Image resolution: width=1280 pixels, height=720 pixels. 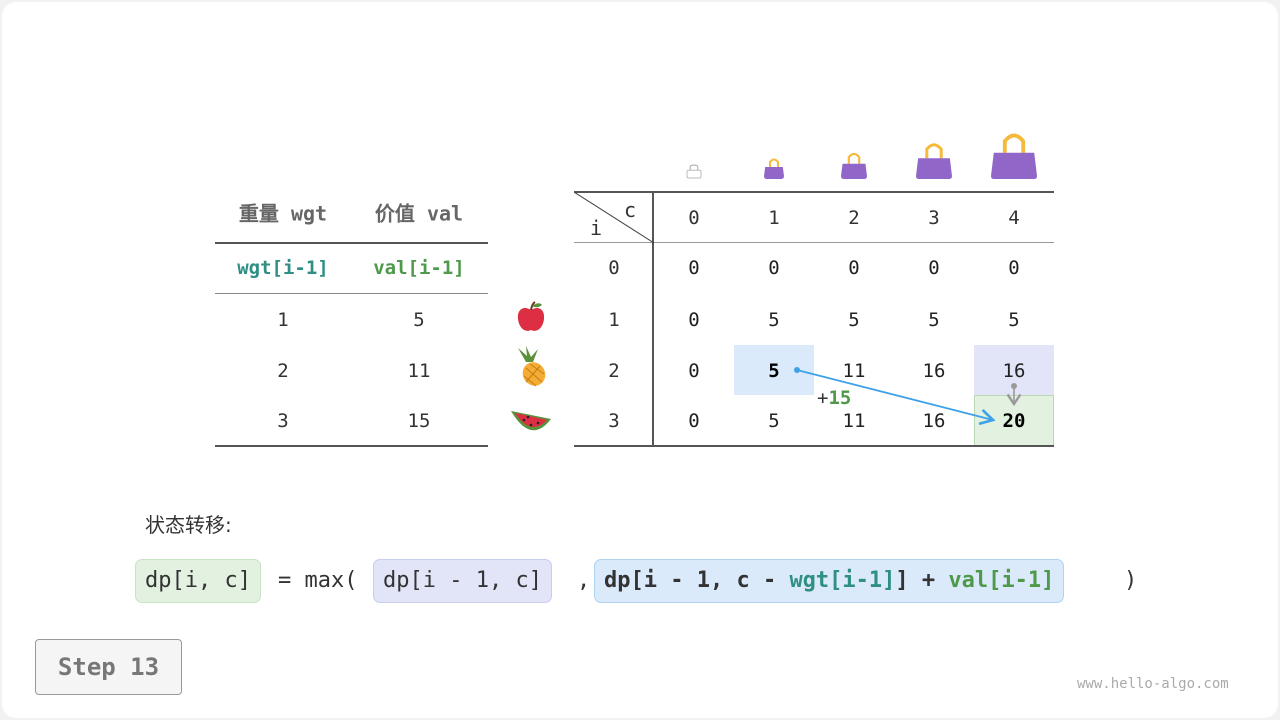 I want to click on left-table-cell: 5, so click(x=419, y=320).